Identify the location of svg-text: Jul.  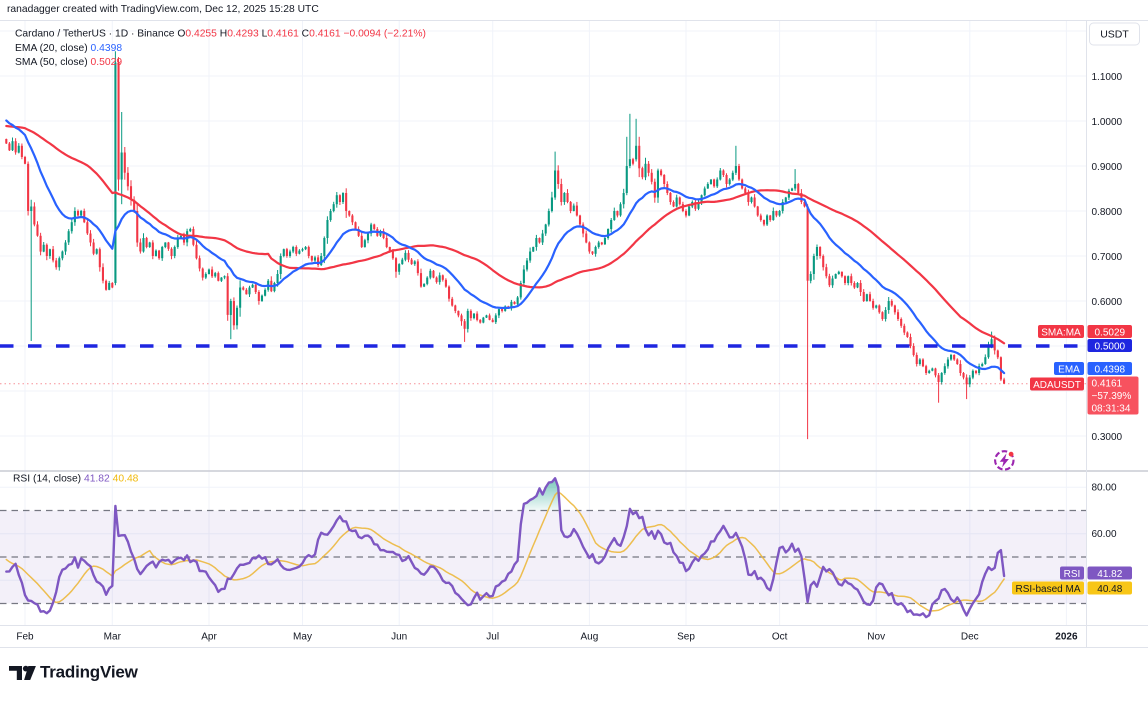
(492, 637).